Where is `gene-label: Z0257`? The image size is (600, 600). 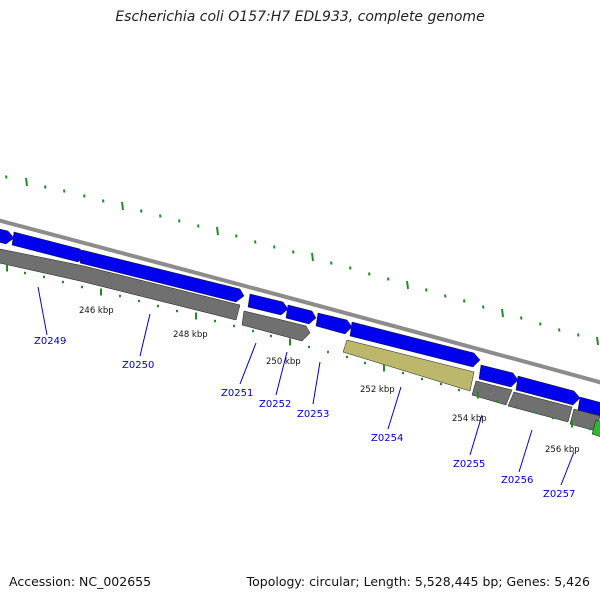
gene-label: Z0257 is located at coordinates (559, 494).